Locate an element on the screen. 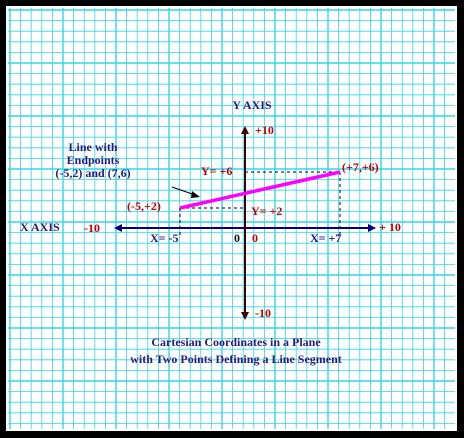  x-min: -10 is located at coordinates (92, 228).